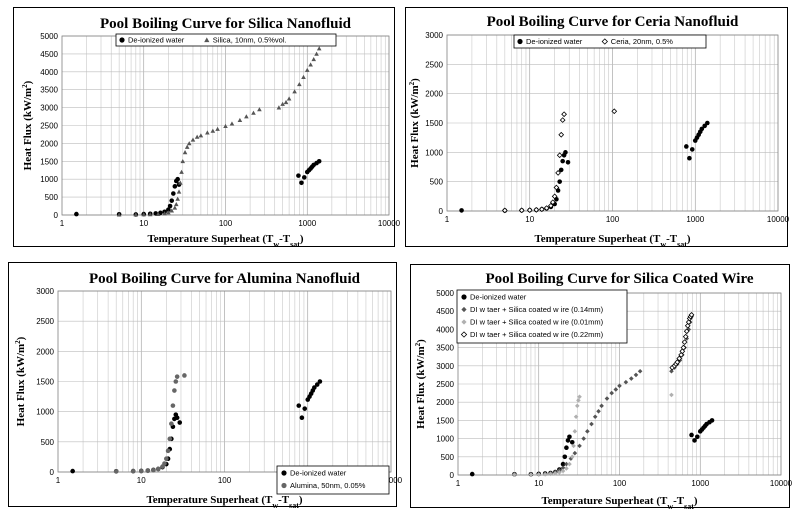 The width and height of the screenshot is (792, 510). I want to click on legend-label: DI w taer + Silica coated w ire (0.22mm), so click(537, 334).